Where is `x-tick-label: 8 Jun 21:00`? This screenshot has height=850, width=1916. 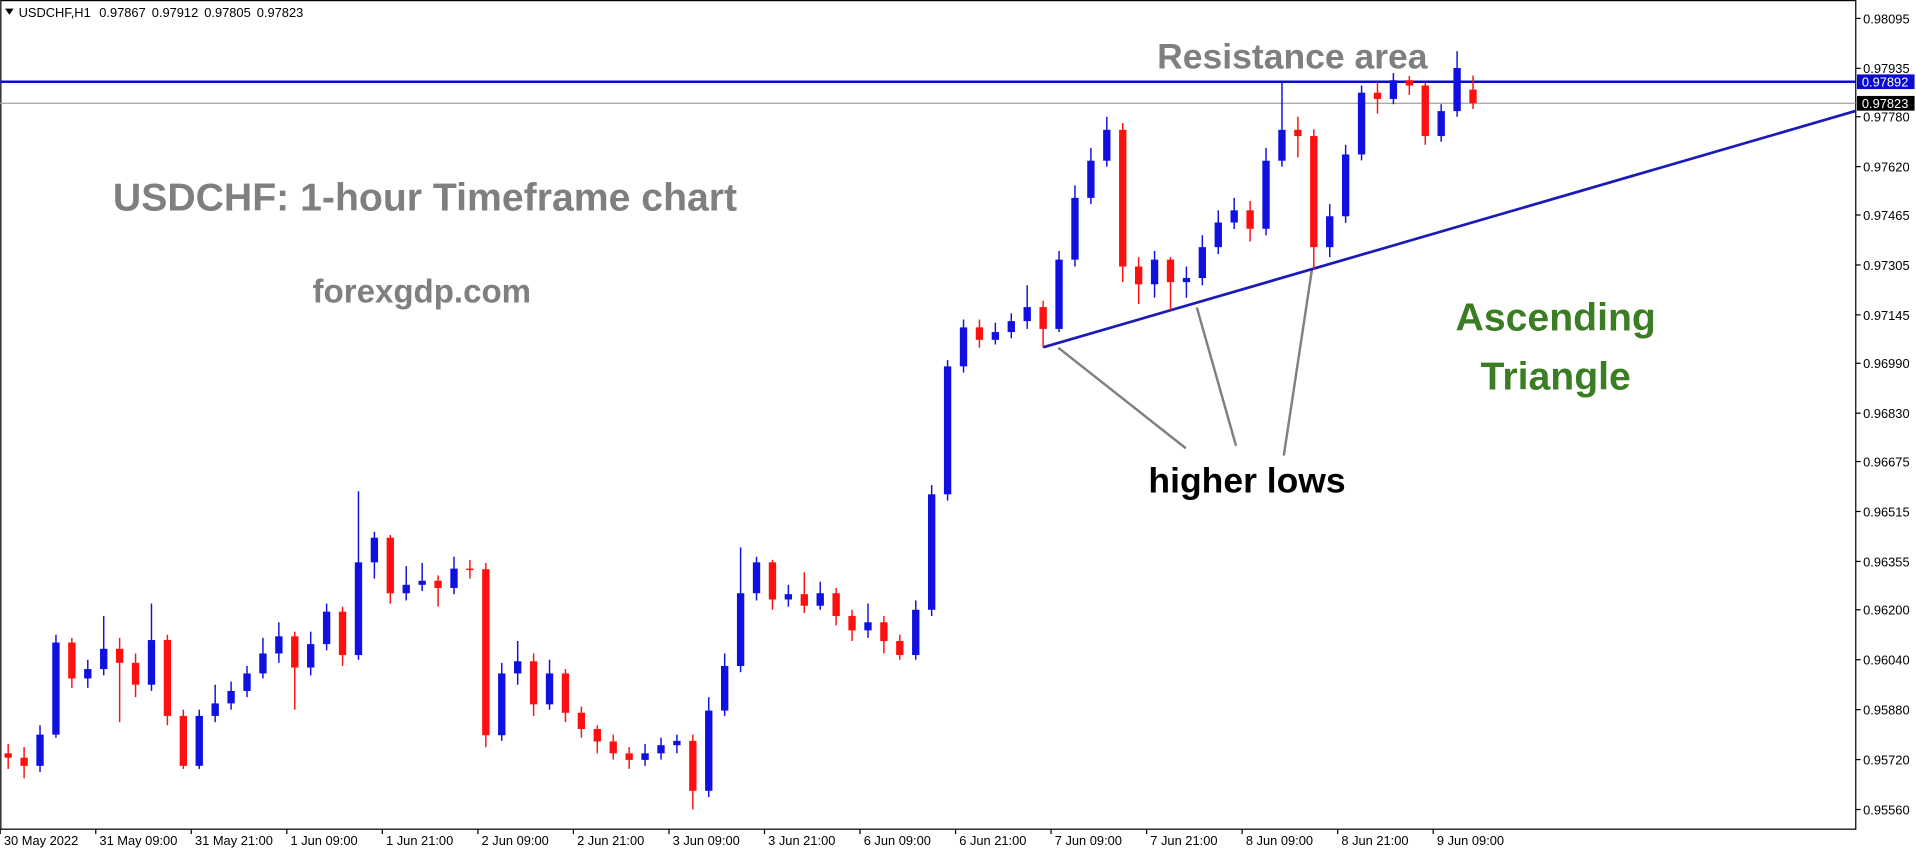
x-tick-label: 8 Jun 21:00 is located at coordinates (1374, 840).